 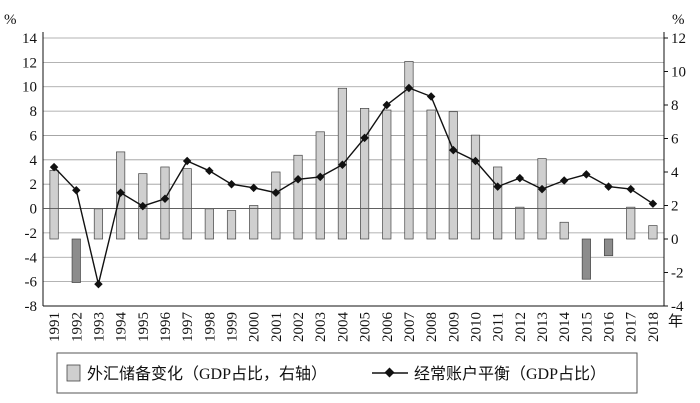 What do you see at coordinates (510, 374) in the screenshot?
I see `legend-label-current-account: 经常账户平衡（GDP占比）` at bounding box center [510, 374].